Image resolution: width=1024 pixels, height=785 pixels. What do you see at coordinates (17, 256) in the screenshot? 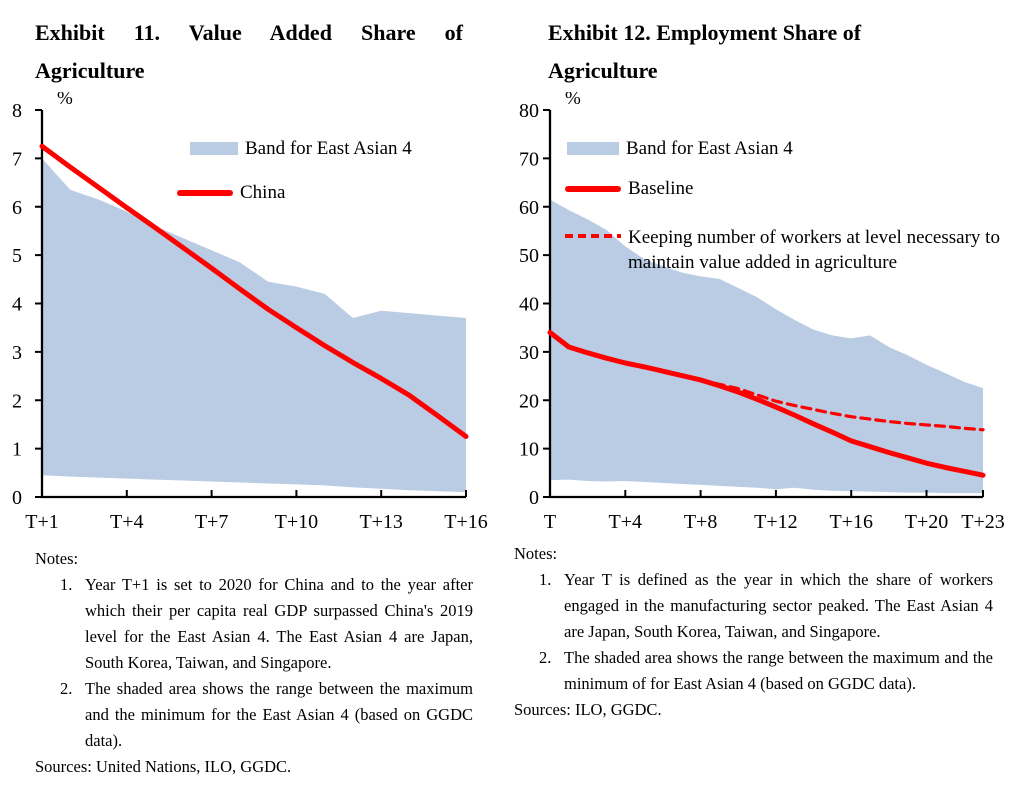
I see `y-tick-label: 5` at bounding box center [17, 256].